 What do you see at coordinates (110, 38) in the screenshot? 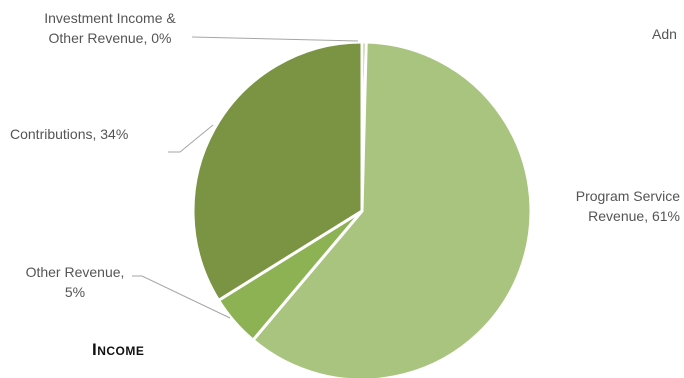
I see `slice-label-line: Other Revenue, 0%` at bounding box center [110, 38].